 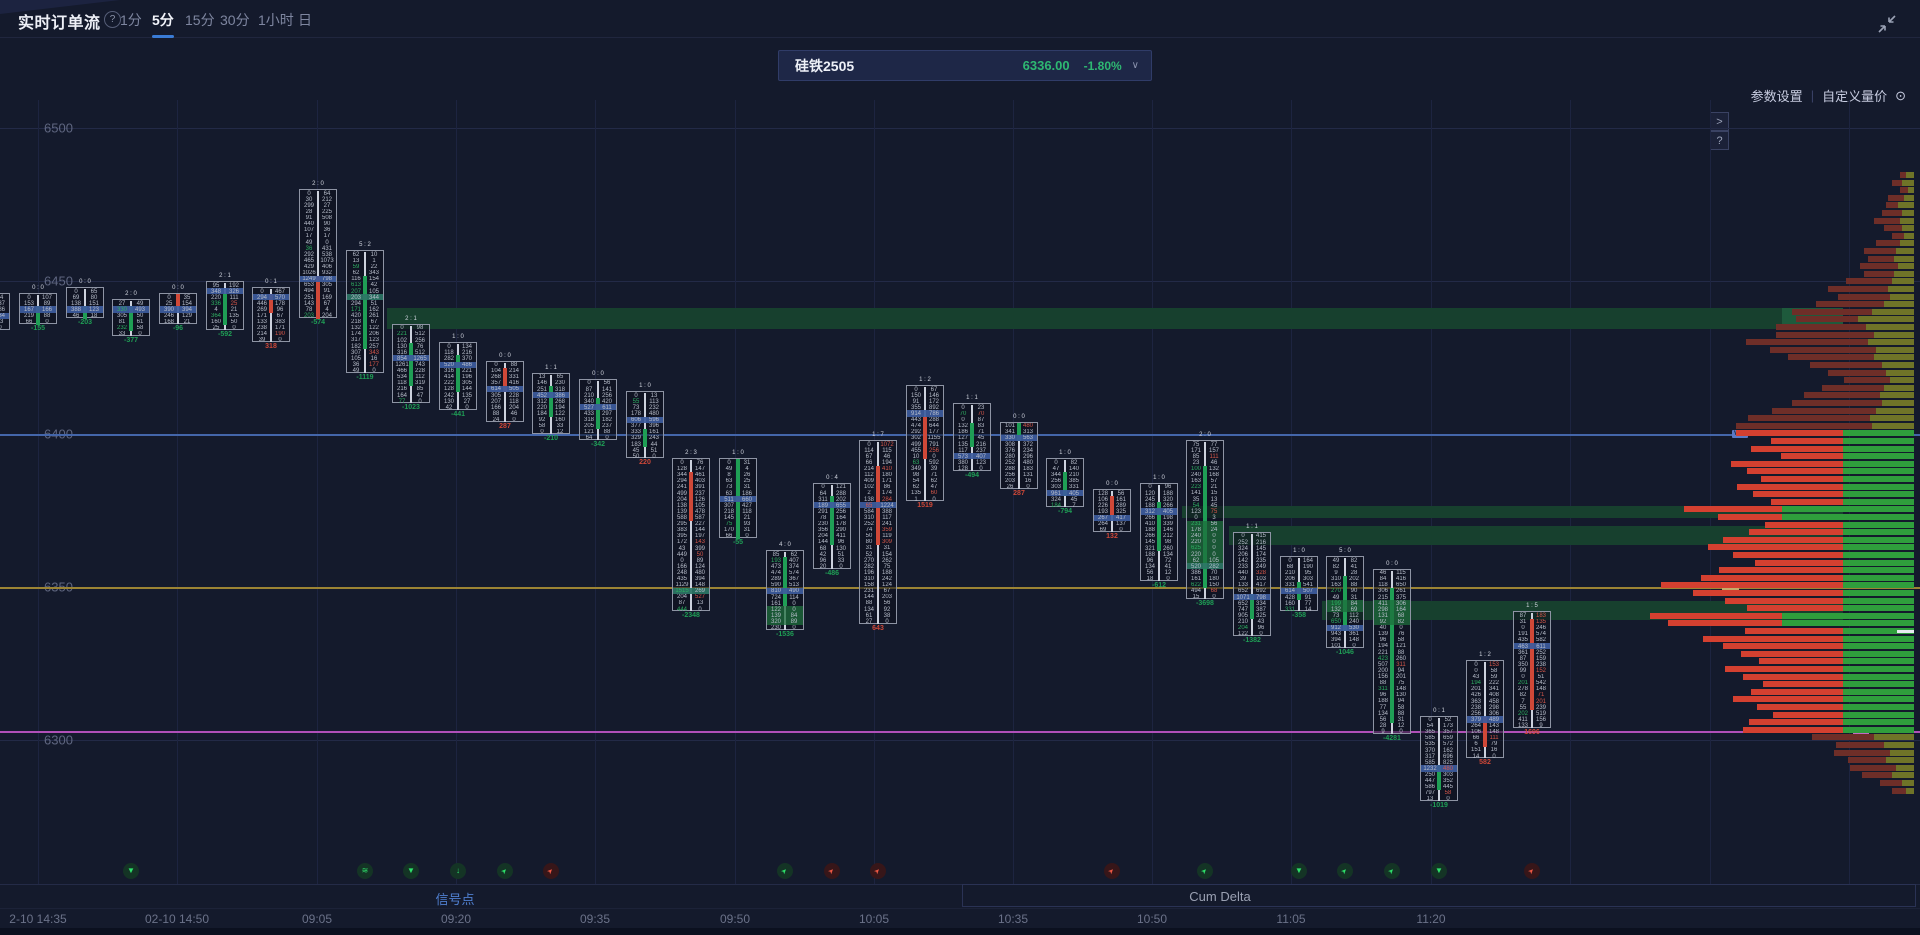 I want to click on instrument-selector: 硅铁2505 6336.00 -1.80% ∨, so click(x=965, y=65).